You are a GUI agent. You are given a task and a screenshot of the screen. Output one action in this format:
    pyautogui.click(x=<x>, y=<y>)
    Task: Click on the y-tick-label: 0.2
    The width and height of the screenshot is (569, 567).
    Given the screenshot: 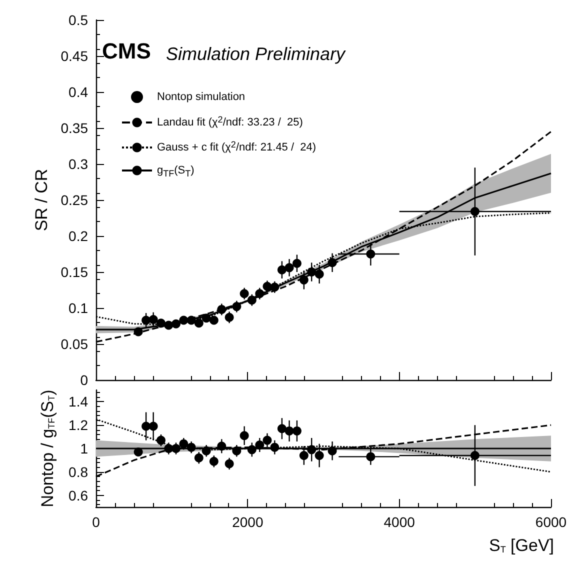 What is the action you would take?
    pyautogui.click(x=78, y=236)
    